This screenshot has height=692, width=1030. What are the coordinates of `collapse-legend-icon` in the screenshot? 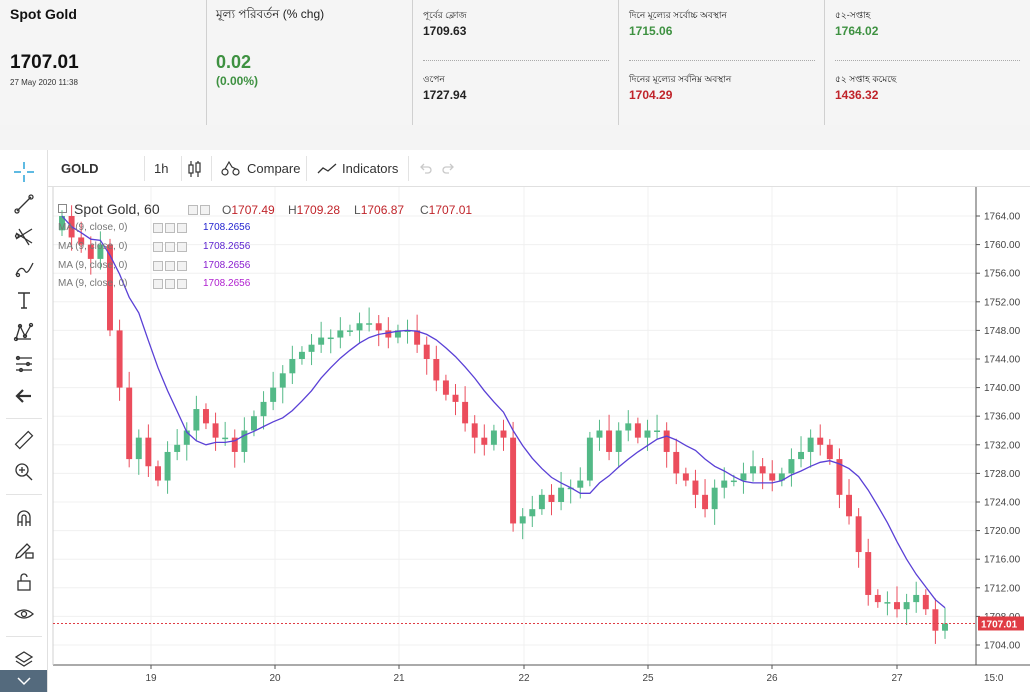 It's located at (62, 208).